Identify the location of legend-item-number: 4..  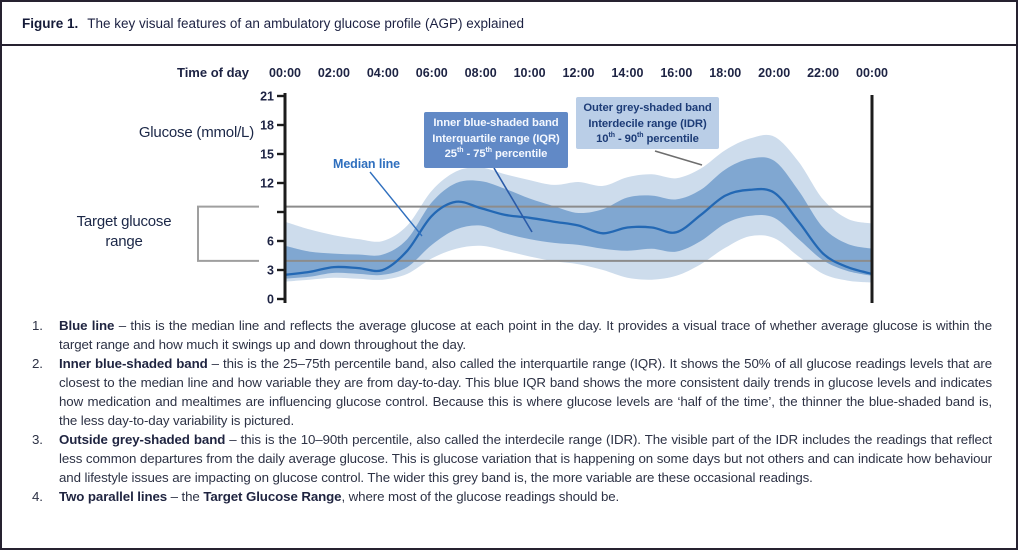
(37, 496).